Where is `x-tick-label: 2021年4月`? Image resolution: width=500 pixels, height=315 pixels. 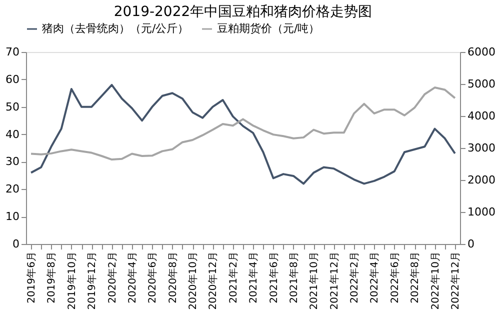 x-tick-label: 2021年4月 is located at coordinates (254, 278).